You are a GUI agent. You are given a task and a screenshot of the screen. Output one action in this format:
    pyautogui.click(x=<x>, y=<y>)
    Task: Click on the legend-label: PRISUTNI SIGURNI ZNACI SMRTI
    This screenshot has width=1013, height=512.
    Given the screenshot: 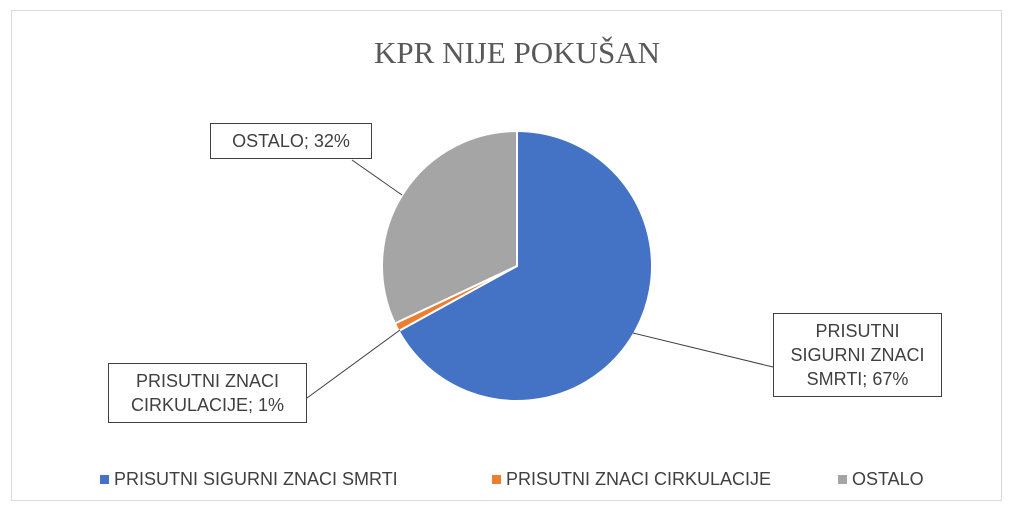 What is the action you would take?
    pyautogui.click(x=256, y=479)
    